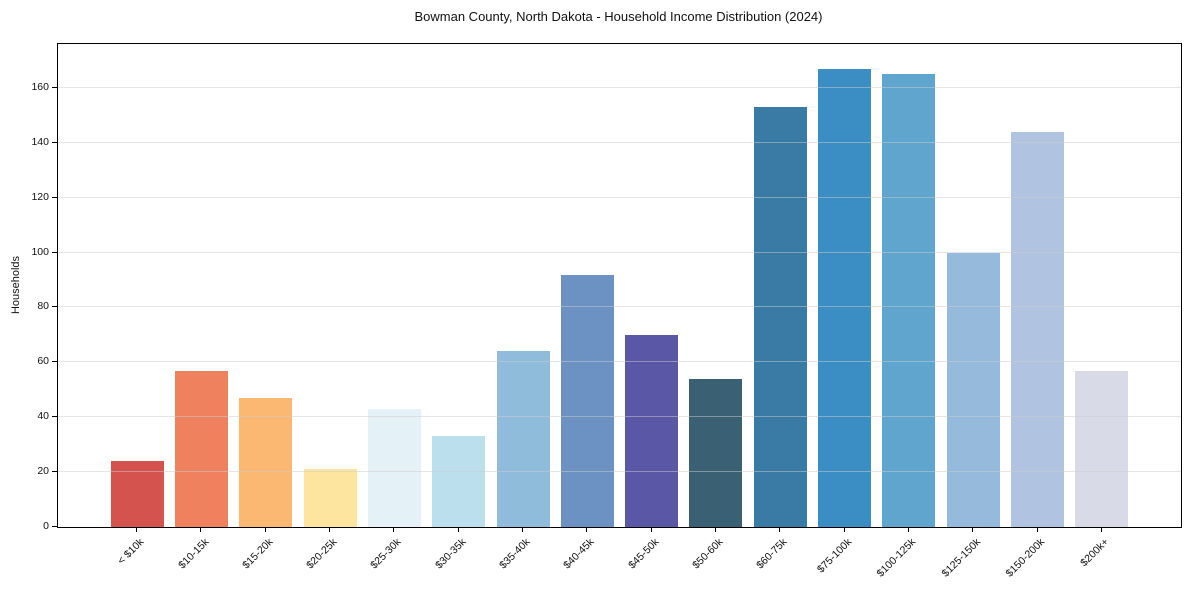  I want to click on bar-10-15k, so click(201, 448).